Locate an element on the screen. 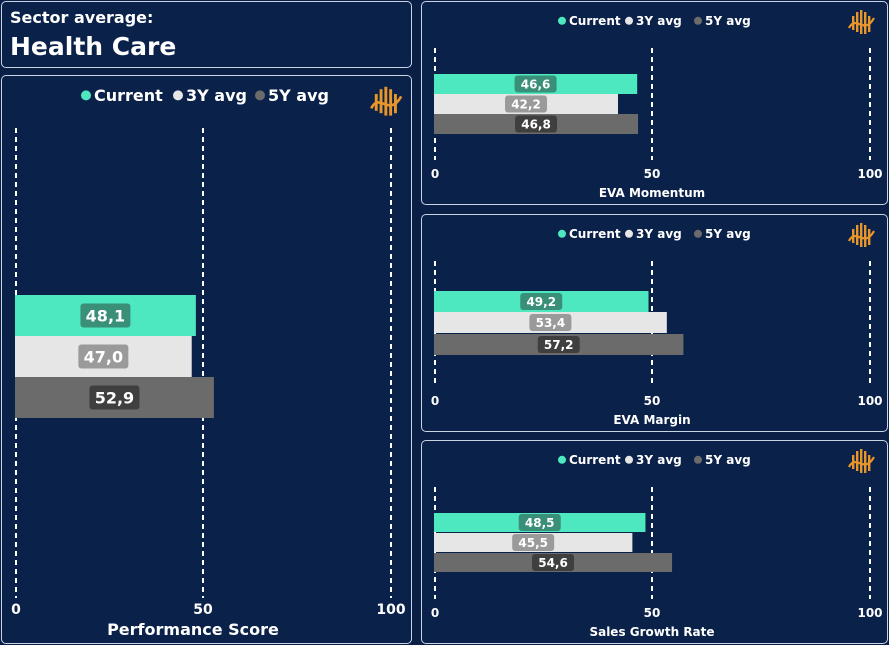 The image size is (889, 645). data-label-3y-avg: 53,4 is located at coordinates (551, 323).